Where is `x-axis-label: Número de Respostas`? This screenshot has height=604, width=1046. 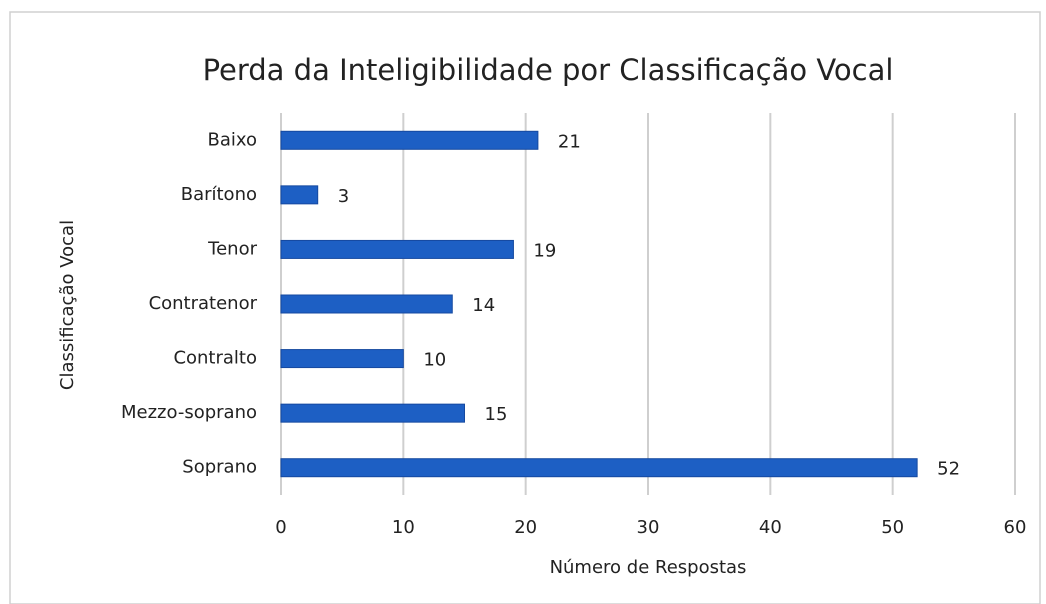
x-axis-label: Número de Respostas is located at coordinates (648, 567).